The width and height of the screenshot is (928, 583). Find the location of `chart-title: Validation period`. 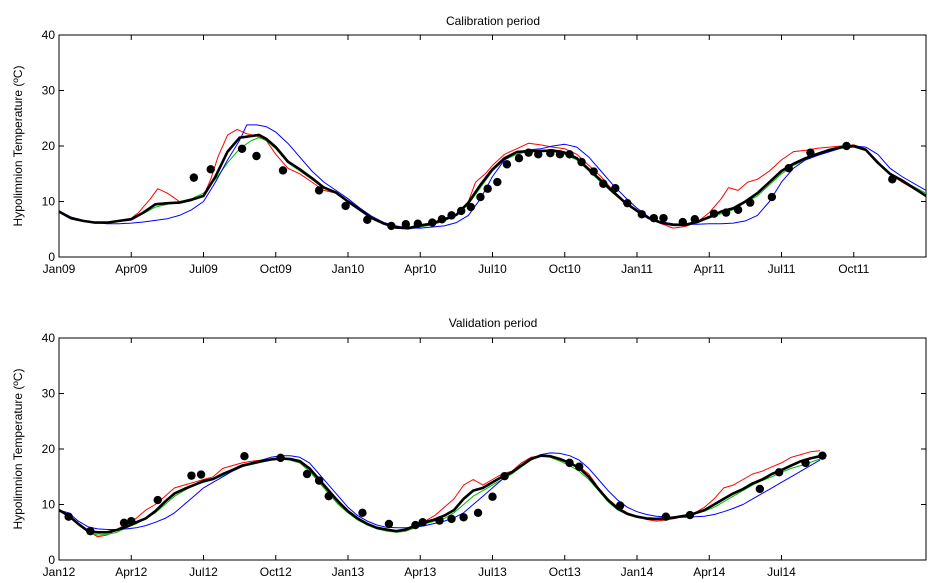

chart-title: Validation period is located at coordinates (493, 323).